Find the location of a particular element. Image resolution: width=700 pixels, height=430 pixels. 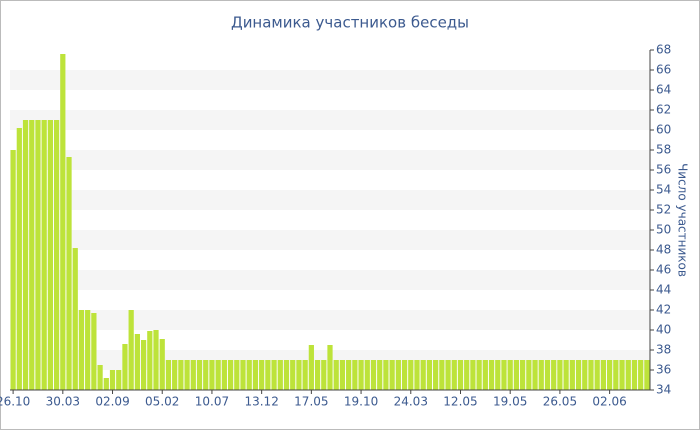

x-tick-label: 02.06 is located at coordinates (609, 402).